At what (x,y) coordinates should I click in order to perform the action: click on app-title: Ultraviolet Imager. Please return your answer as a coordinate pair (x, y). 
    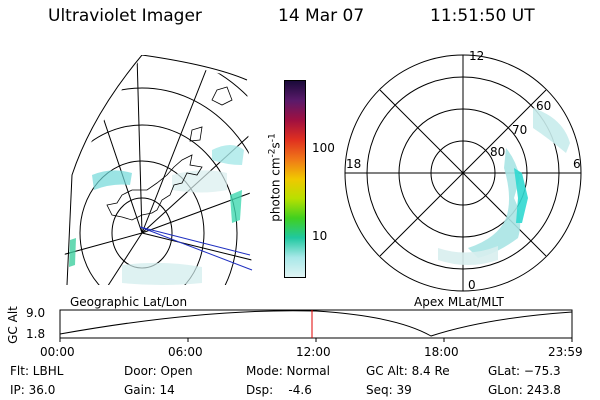
    Looking at the image, I should click on (125, 16).